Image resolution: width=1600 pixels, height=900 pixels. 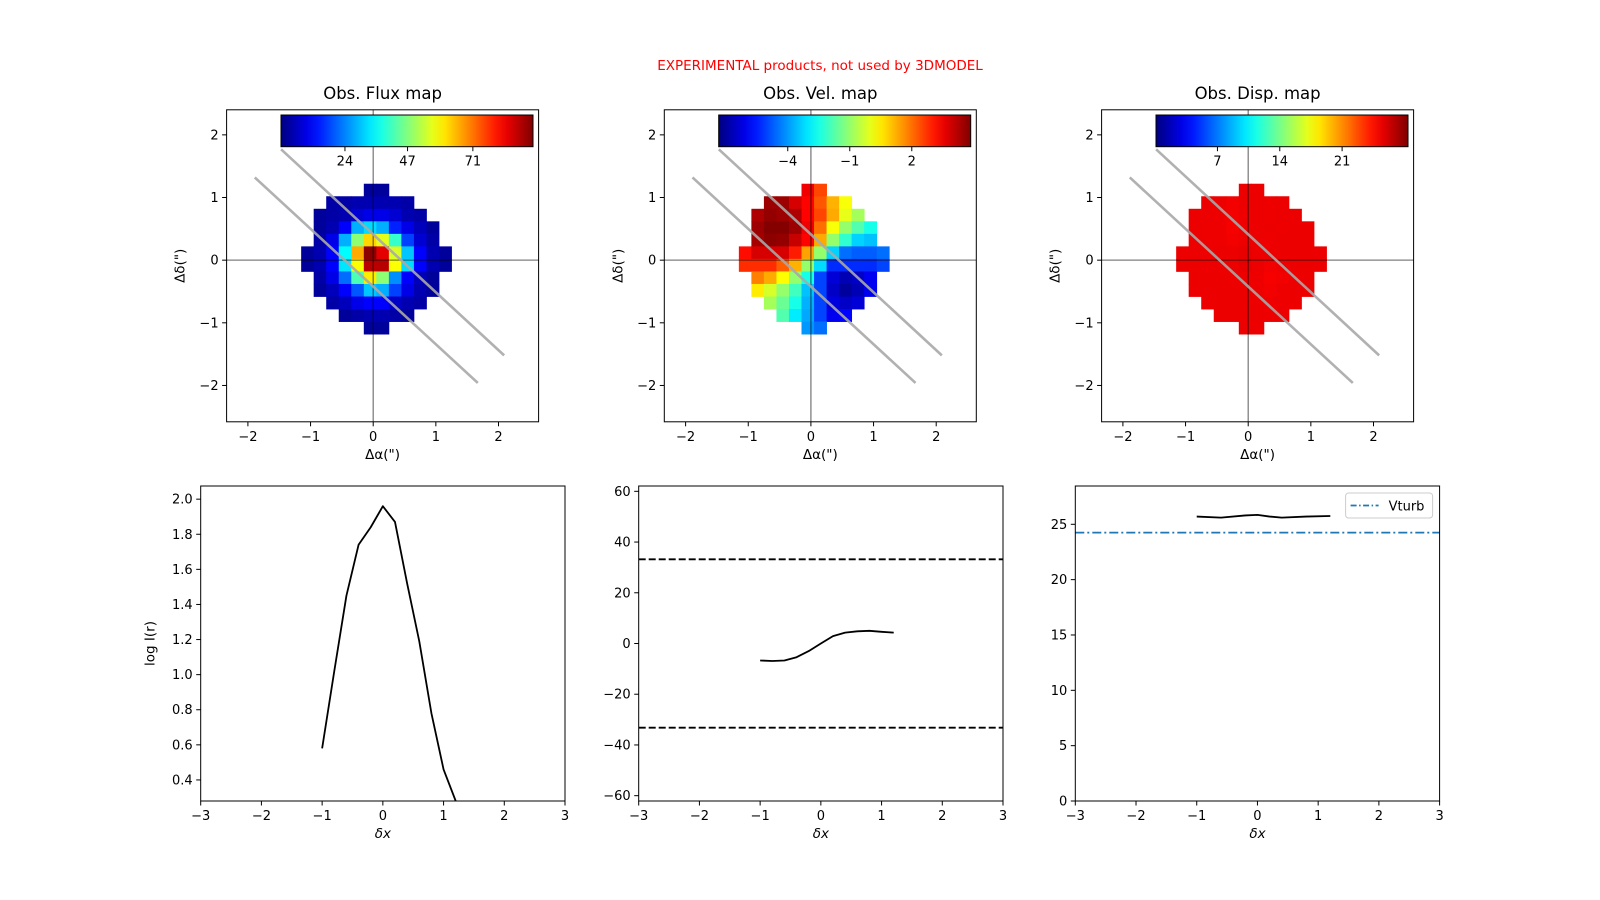 I want to click on y-tick-label: 0.6, so click(x=182, y=745).